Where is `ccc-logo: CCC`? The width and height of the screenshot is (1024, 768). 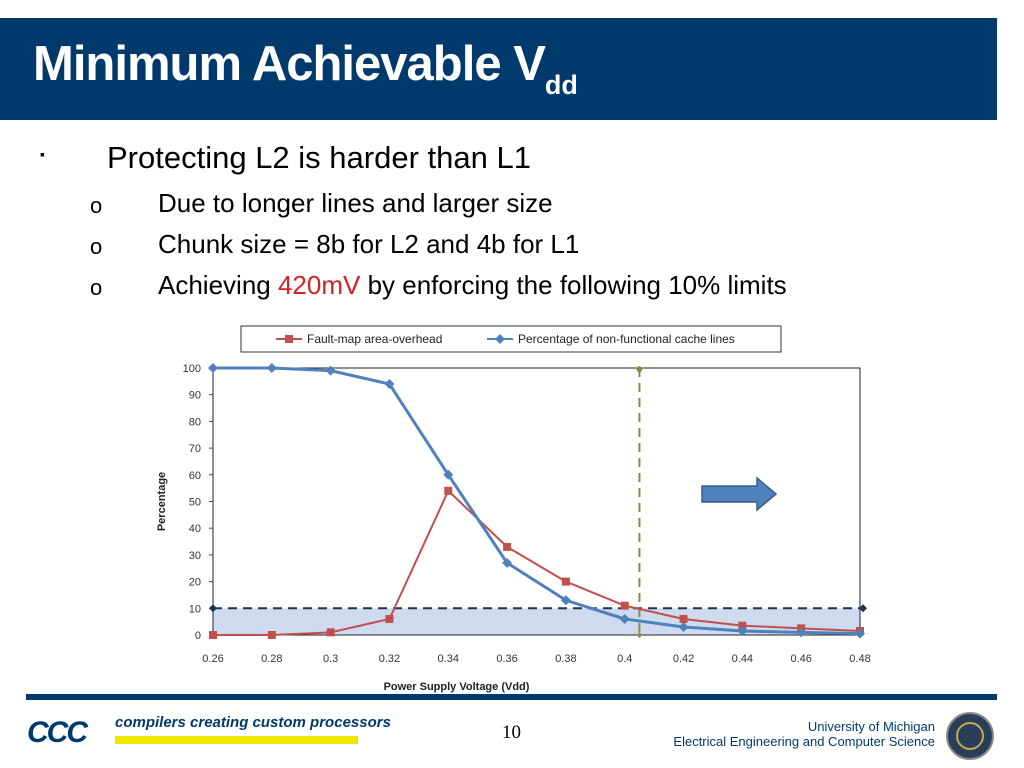
ccc-logo: CCC is located at coordinates (57, 732).